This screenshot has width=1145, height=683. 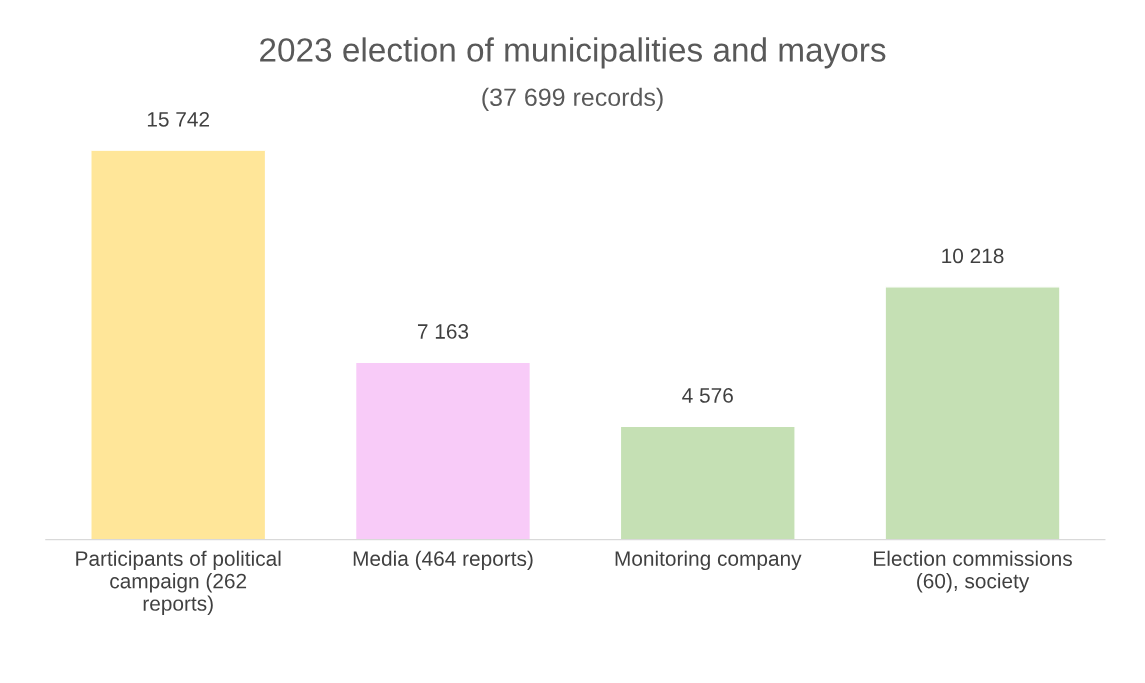 I want to click on x-tick-label: Election commissions (60), society, so click(x=973, y=571).